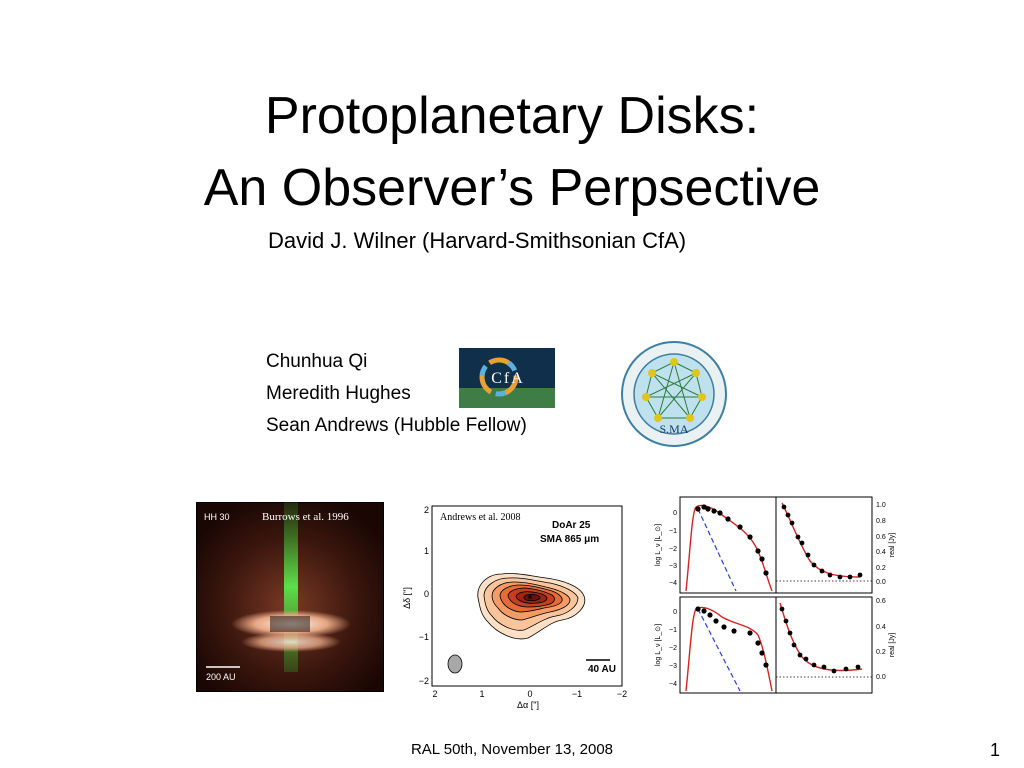 The image size is (1024, 768). I want to click on sma-logo-text: S.MA, so click(673, 429).